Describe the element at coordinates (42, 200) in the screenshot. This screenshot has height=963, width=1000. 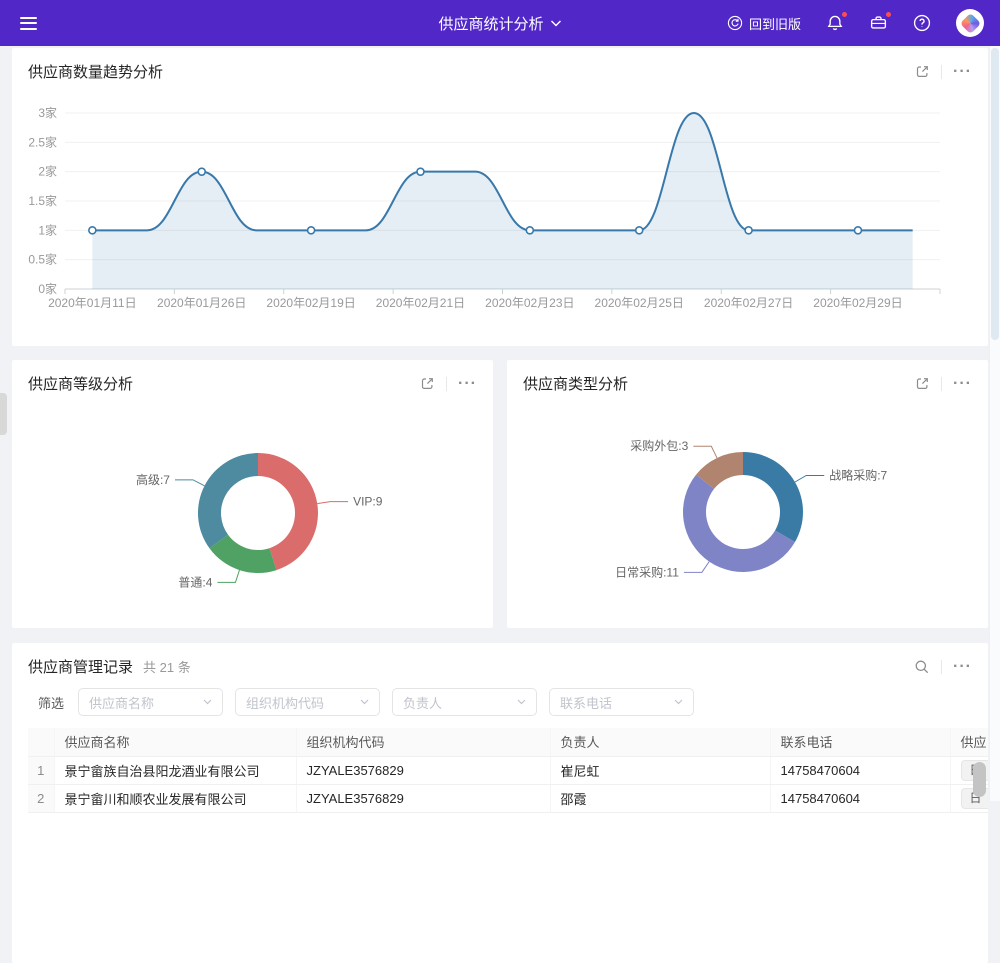
I see `y-axis-tick-label: 1.5家` at that location.